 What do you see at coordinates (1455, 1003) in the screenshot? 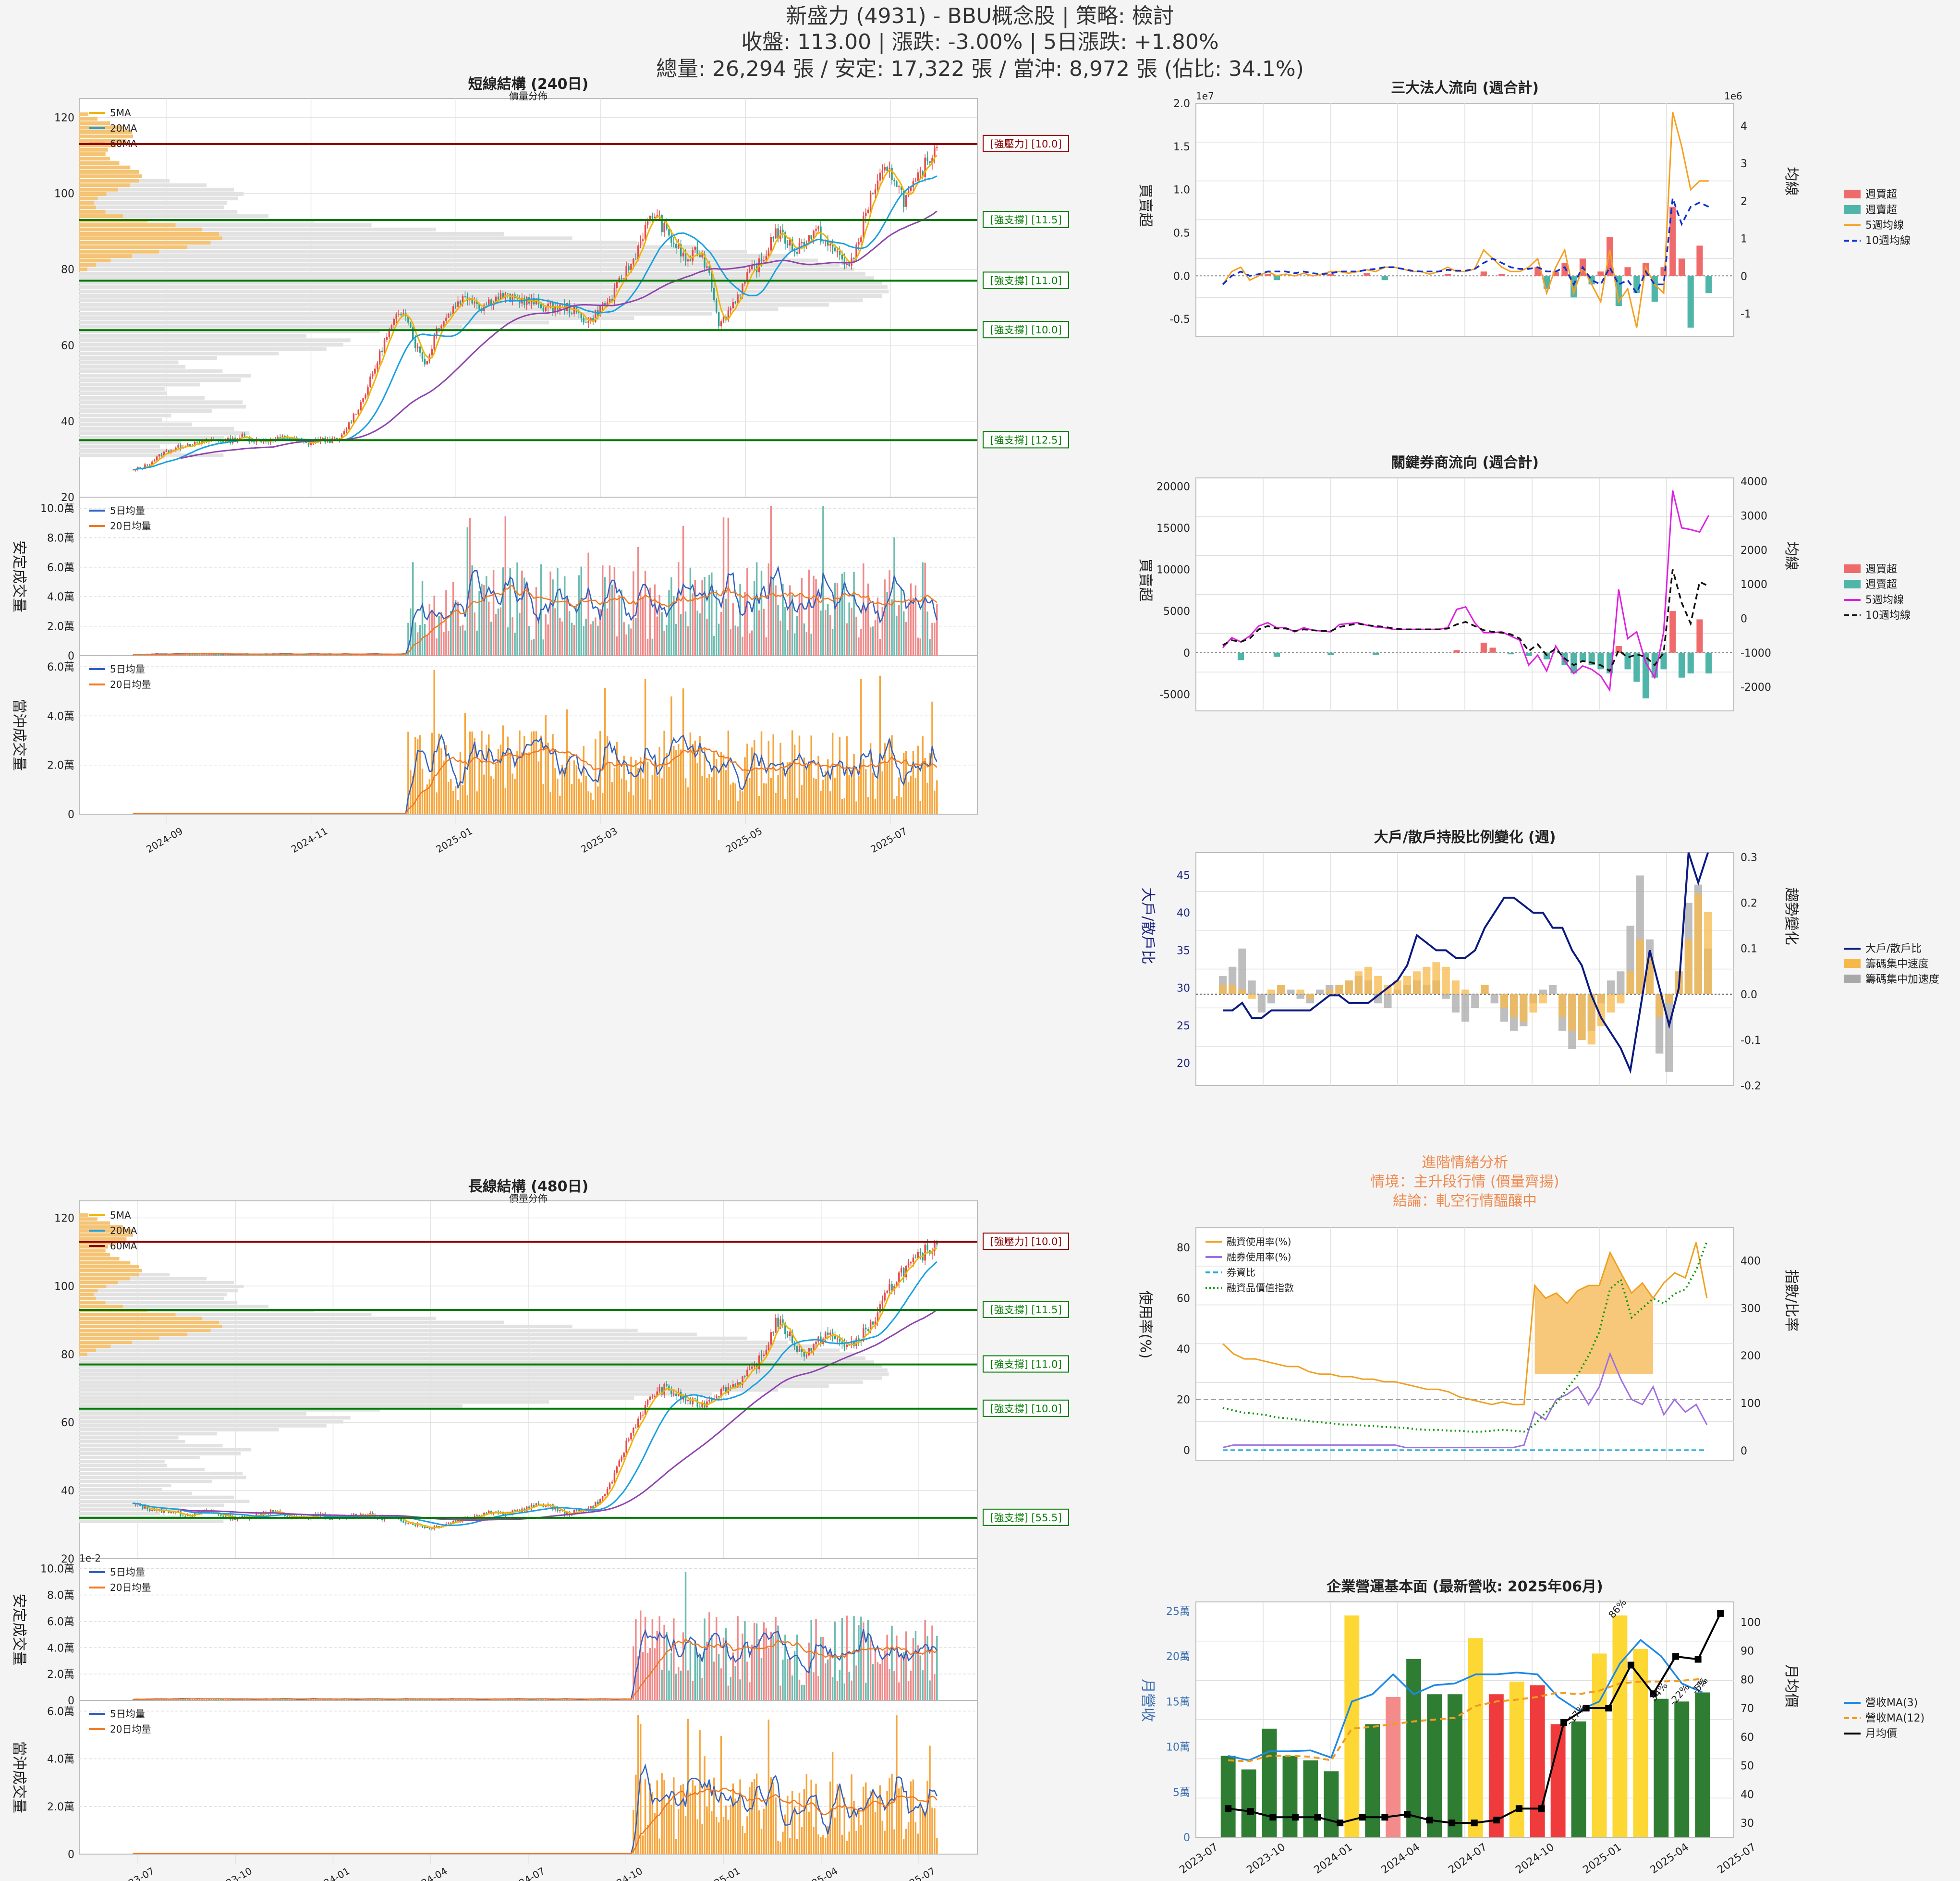
I see `holders-accel-bar` at bounding box center [1455, 1003].